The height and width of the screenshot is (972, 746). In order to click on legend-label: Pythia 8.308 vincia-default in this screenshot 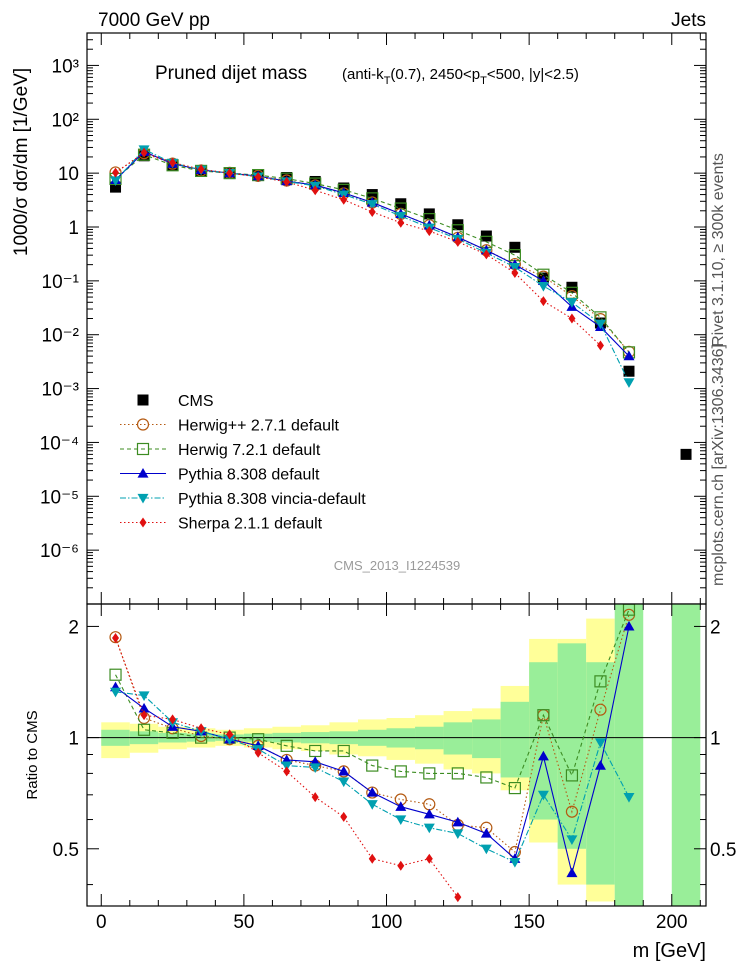, I will do `click(272, 499)`.